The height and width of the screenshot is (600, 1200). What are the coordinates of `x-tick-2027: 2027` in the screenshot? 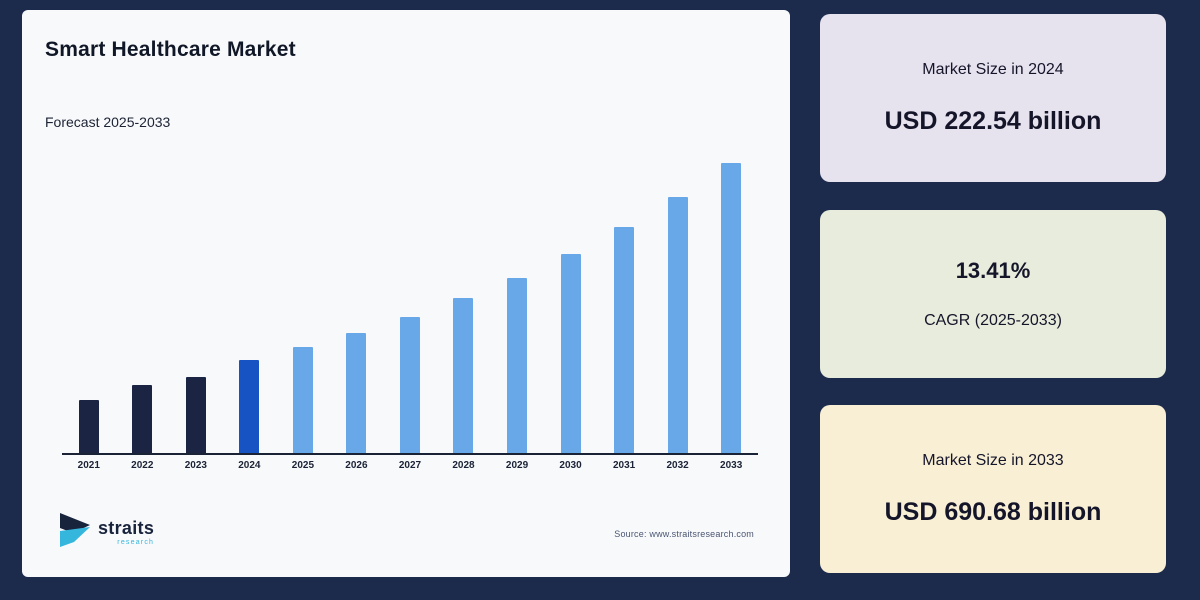 It's located at (410, 465).